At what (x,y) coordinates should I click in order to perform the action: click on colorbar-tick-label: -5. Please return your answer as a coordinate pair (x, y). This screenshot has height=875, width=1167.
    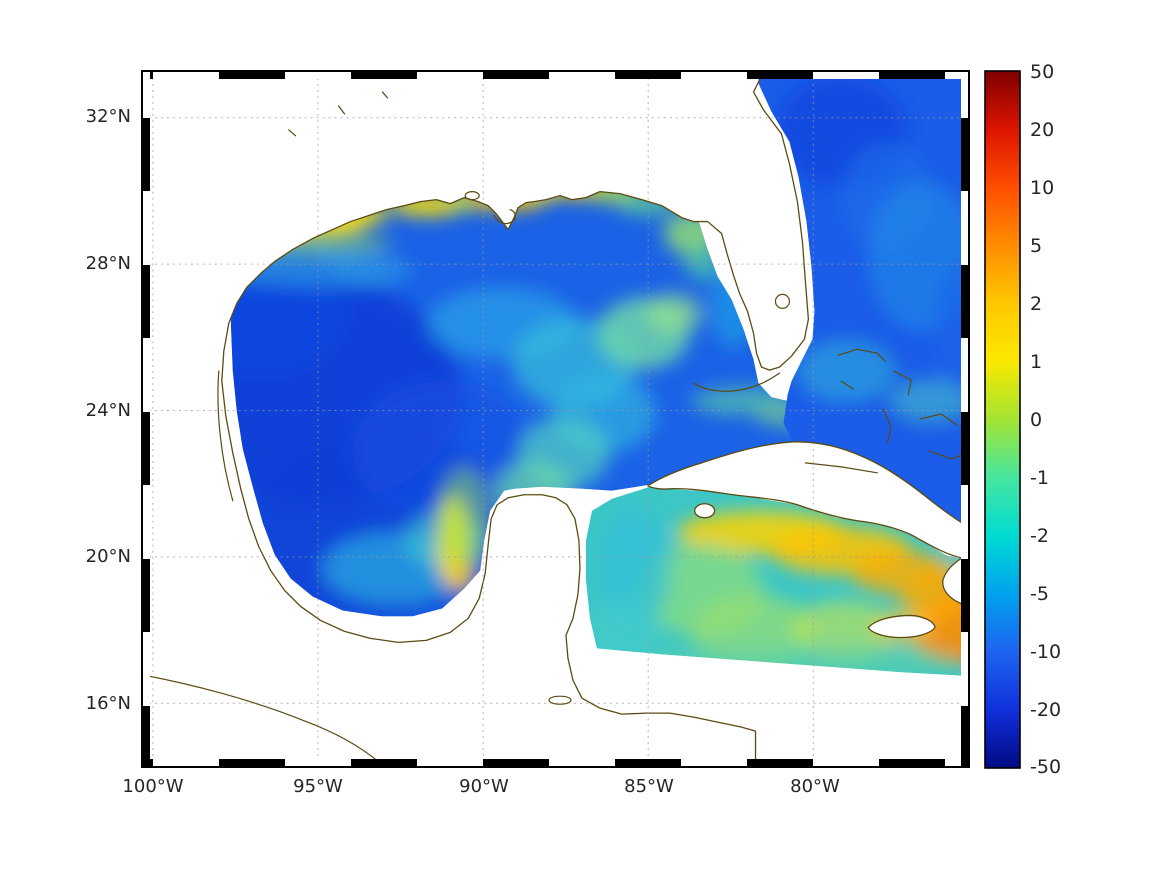
    Looking at the image, I should click on (1039, 594).